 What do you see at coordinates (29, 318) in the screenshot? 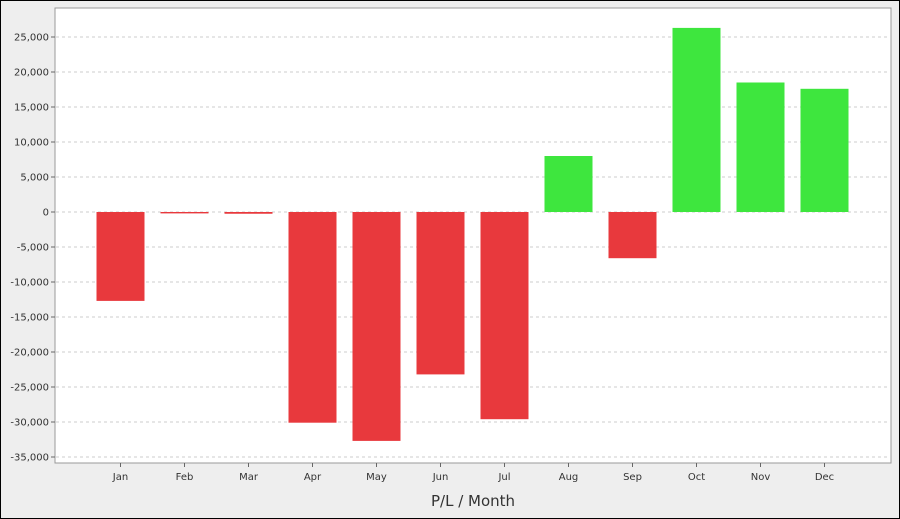
I see `y-tick-label: -15,000` at bounding box center [29, 318].